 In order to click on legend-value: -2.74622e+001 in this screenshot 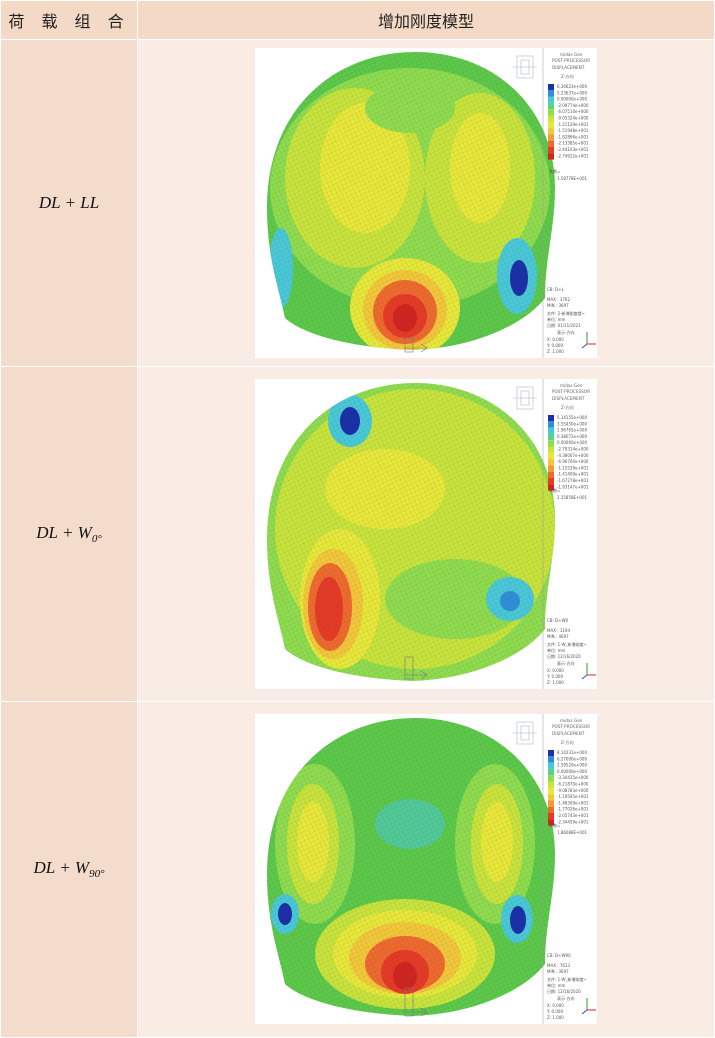, I will do `click(573, 155)`.